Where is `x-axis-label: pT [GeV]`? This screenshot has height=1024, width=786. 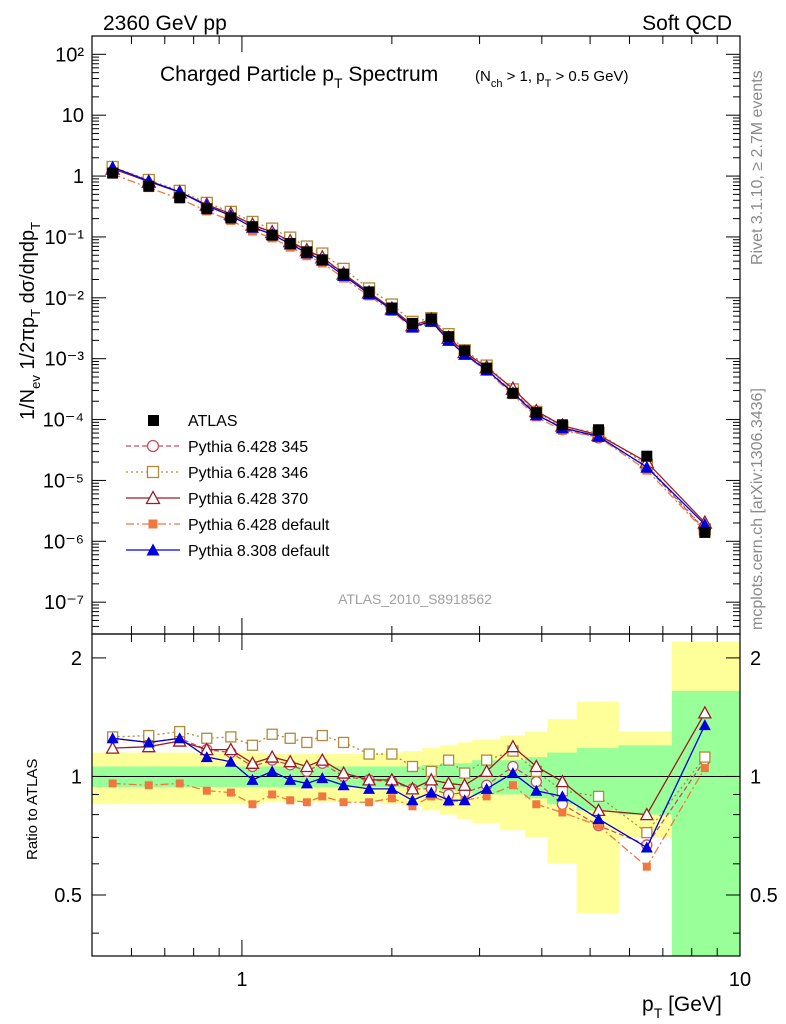 x-axis-label: pT [GeV] is located at coordinates (682, 1007).